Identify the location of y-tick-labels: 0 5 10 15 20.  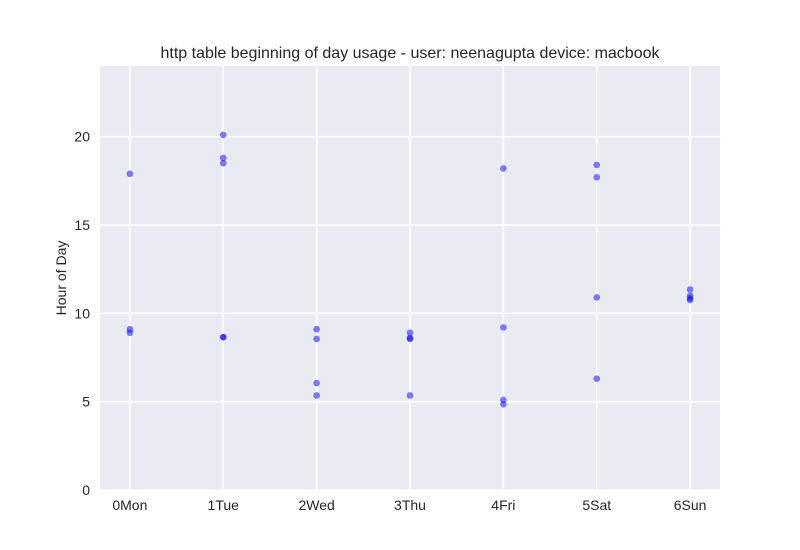
(82, 313).